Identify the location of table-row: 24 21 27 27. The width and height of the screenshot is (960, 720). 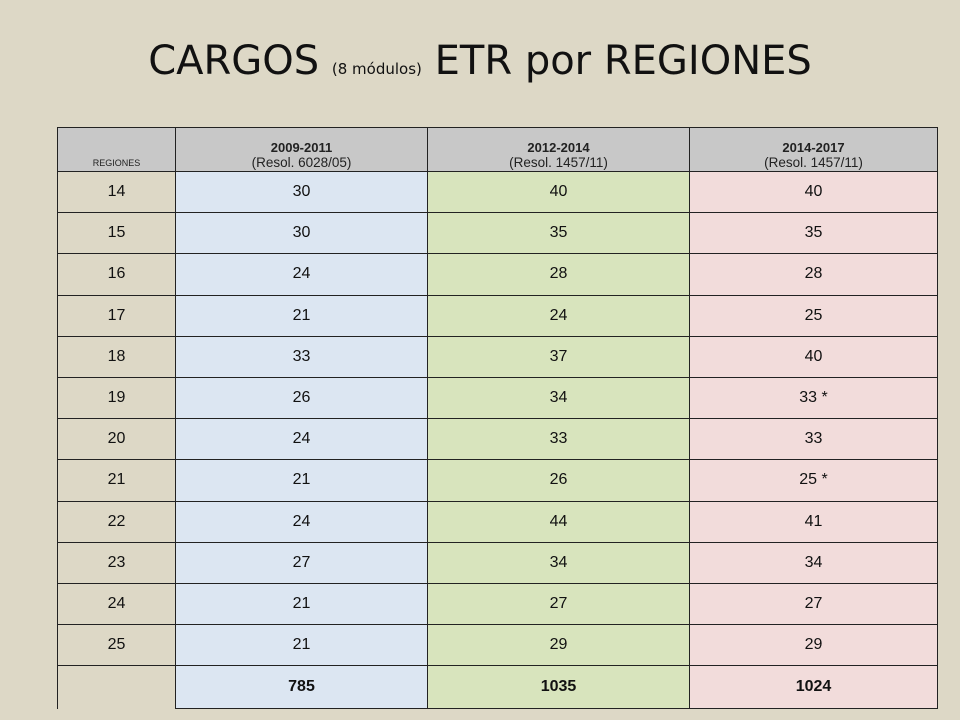
(497, 604).